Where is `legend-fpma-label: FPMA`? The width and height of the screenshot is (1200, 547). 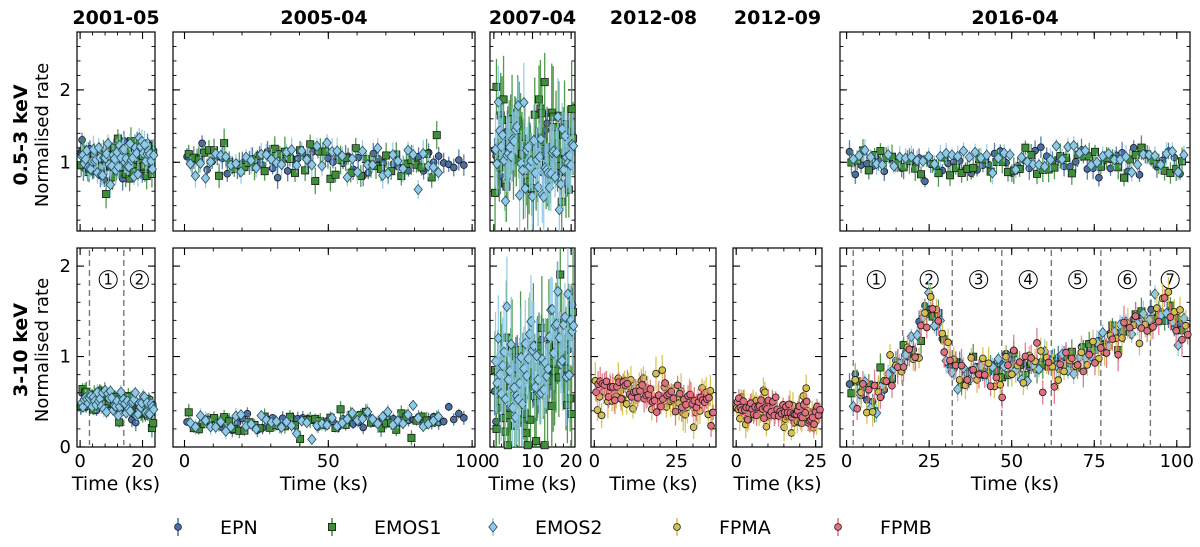
legend-fpma-label: FPMA is located at coordinates (745, 528).